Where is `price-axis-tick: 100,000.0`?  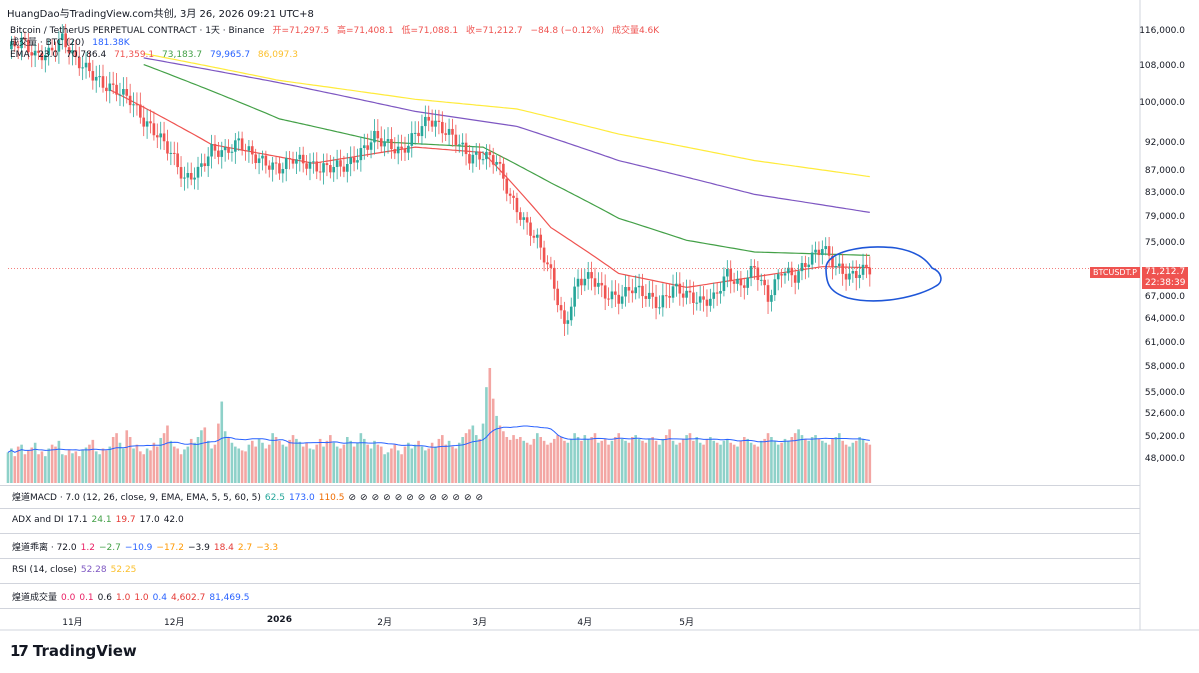 price-axis-tick: 100,000.0 is located at coordinates (1162, 103).